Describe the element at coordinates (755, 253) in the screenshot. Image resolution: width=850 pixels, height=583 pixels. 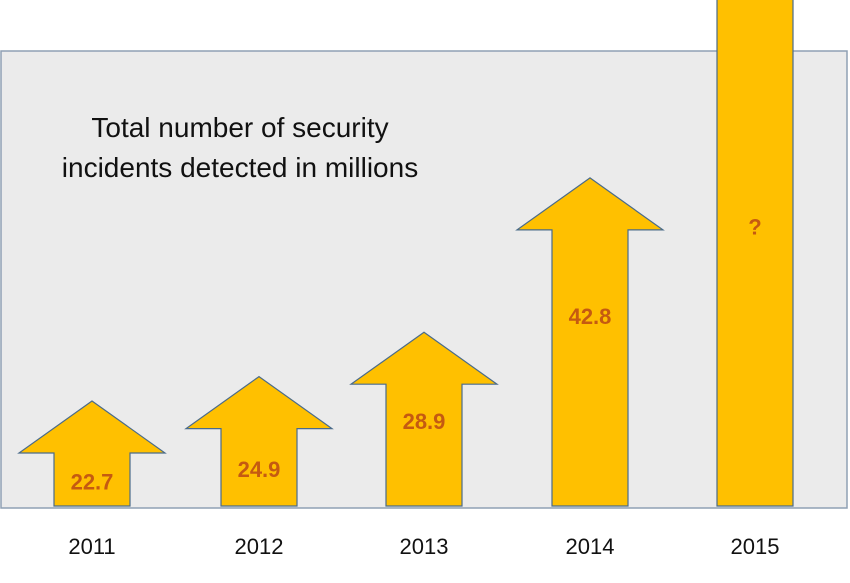
I see `arrow-bar-2015` at that location.